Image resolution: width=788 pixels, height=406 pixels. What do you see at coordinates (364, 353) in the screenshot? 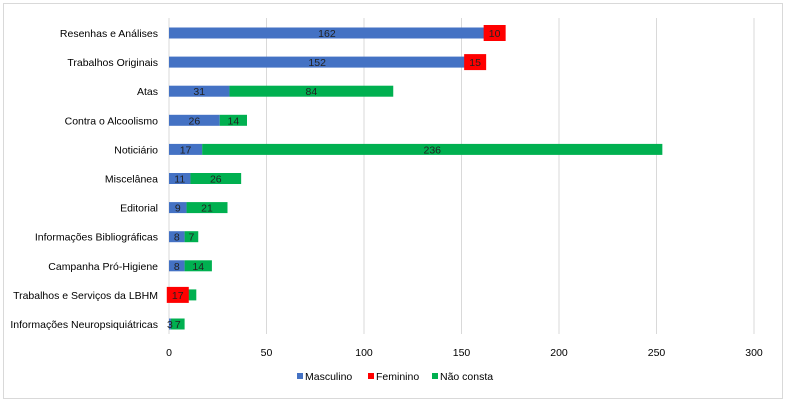
I see `x-tick-label: 100` at bounding box center [364, 353].